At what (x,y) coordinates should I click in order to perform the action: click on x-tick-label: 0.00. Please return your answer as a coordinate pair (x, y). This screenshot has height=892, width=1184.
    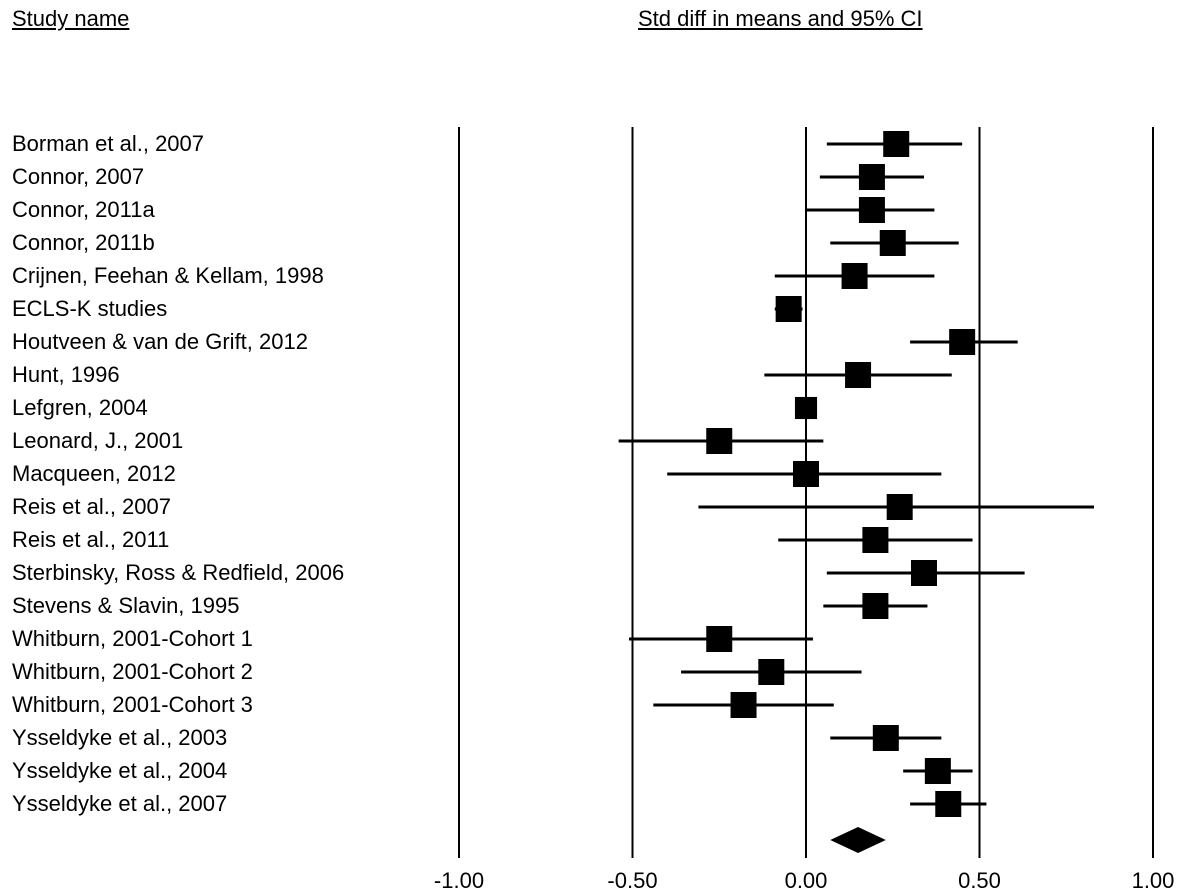
    Looking at the image, I should click on (806, 880).